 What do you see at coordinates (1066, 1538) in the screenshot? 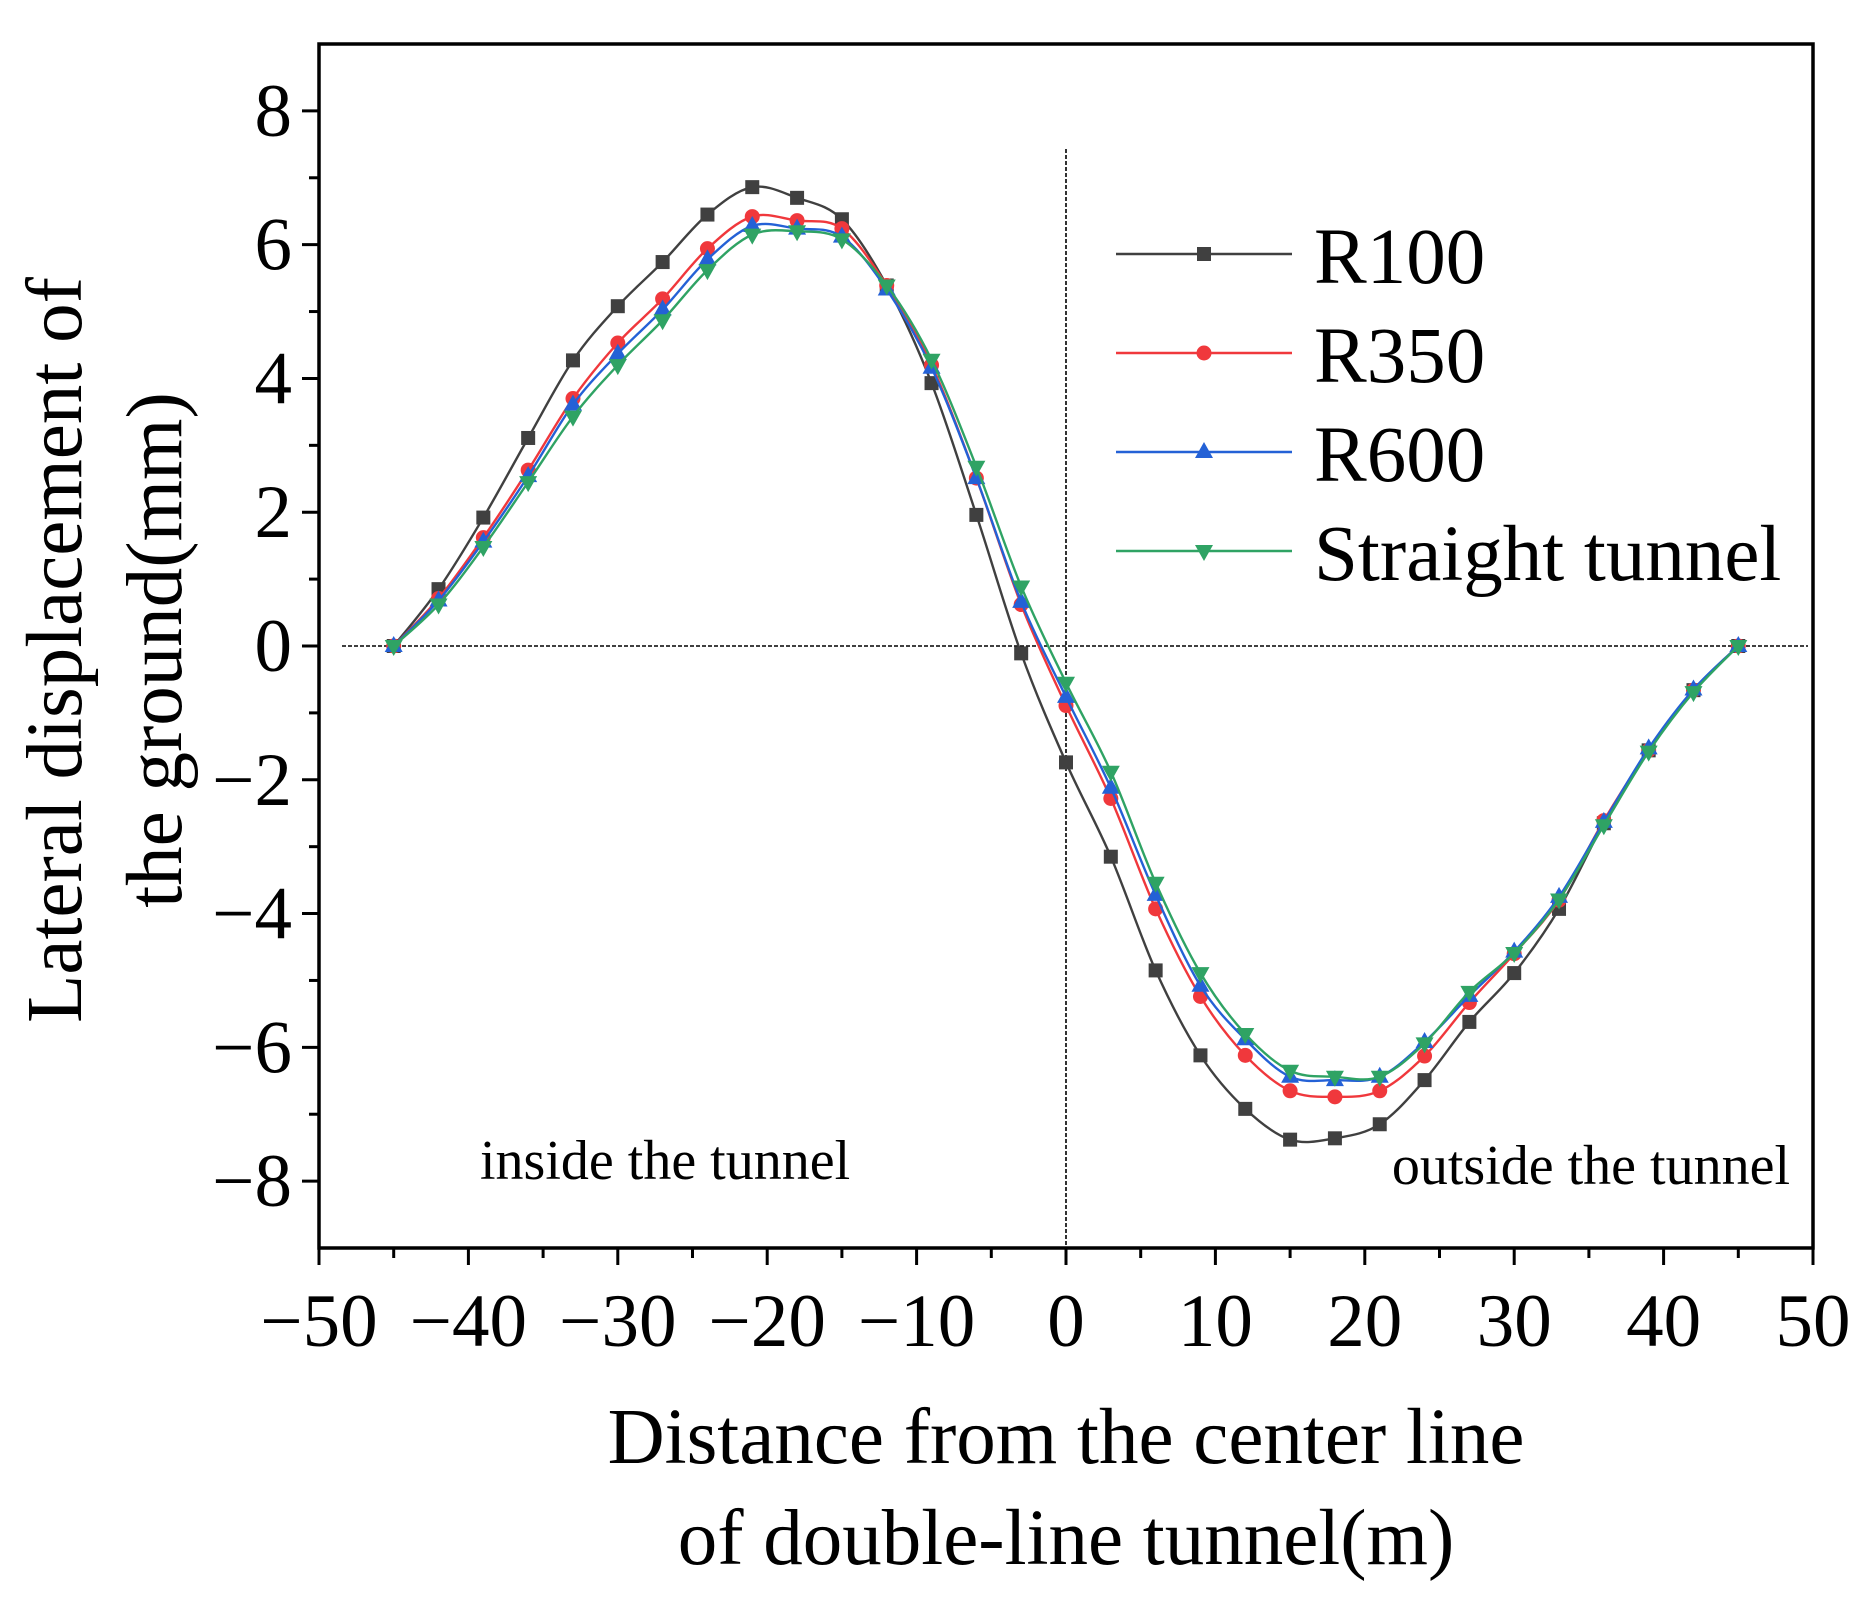
I see `x-axis-title-line-2: of double-line tunnel(m)` at bounding box center [1066, 1538].